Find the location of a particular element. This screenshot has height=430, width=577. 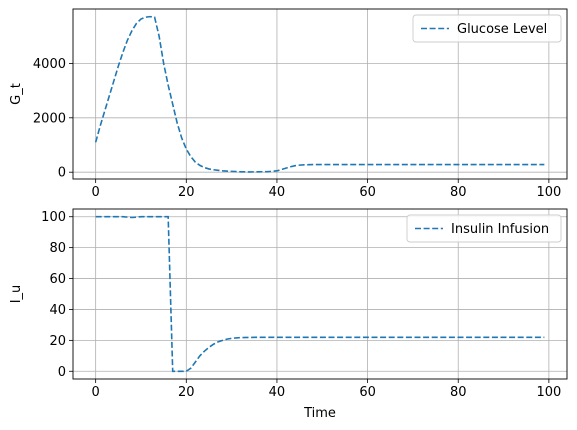

y-axis-label: I_u is located at coordinates (16, 294).